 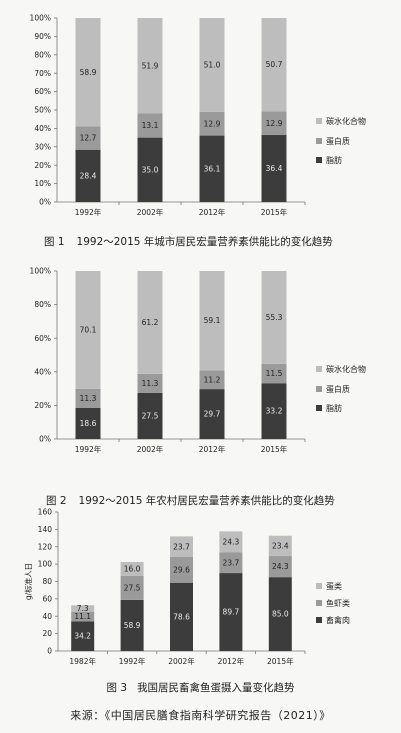 I want to click on chart1-y-tick-label: 40%, so click(x=42, y=128).